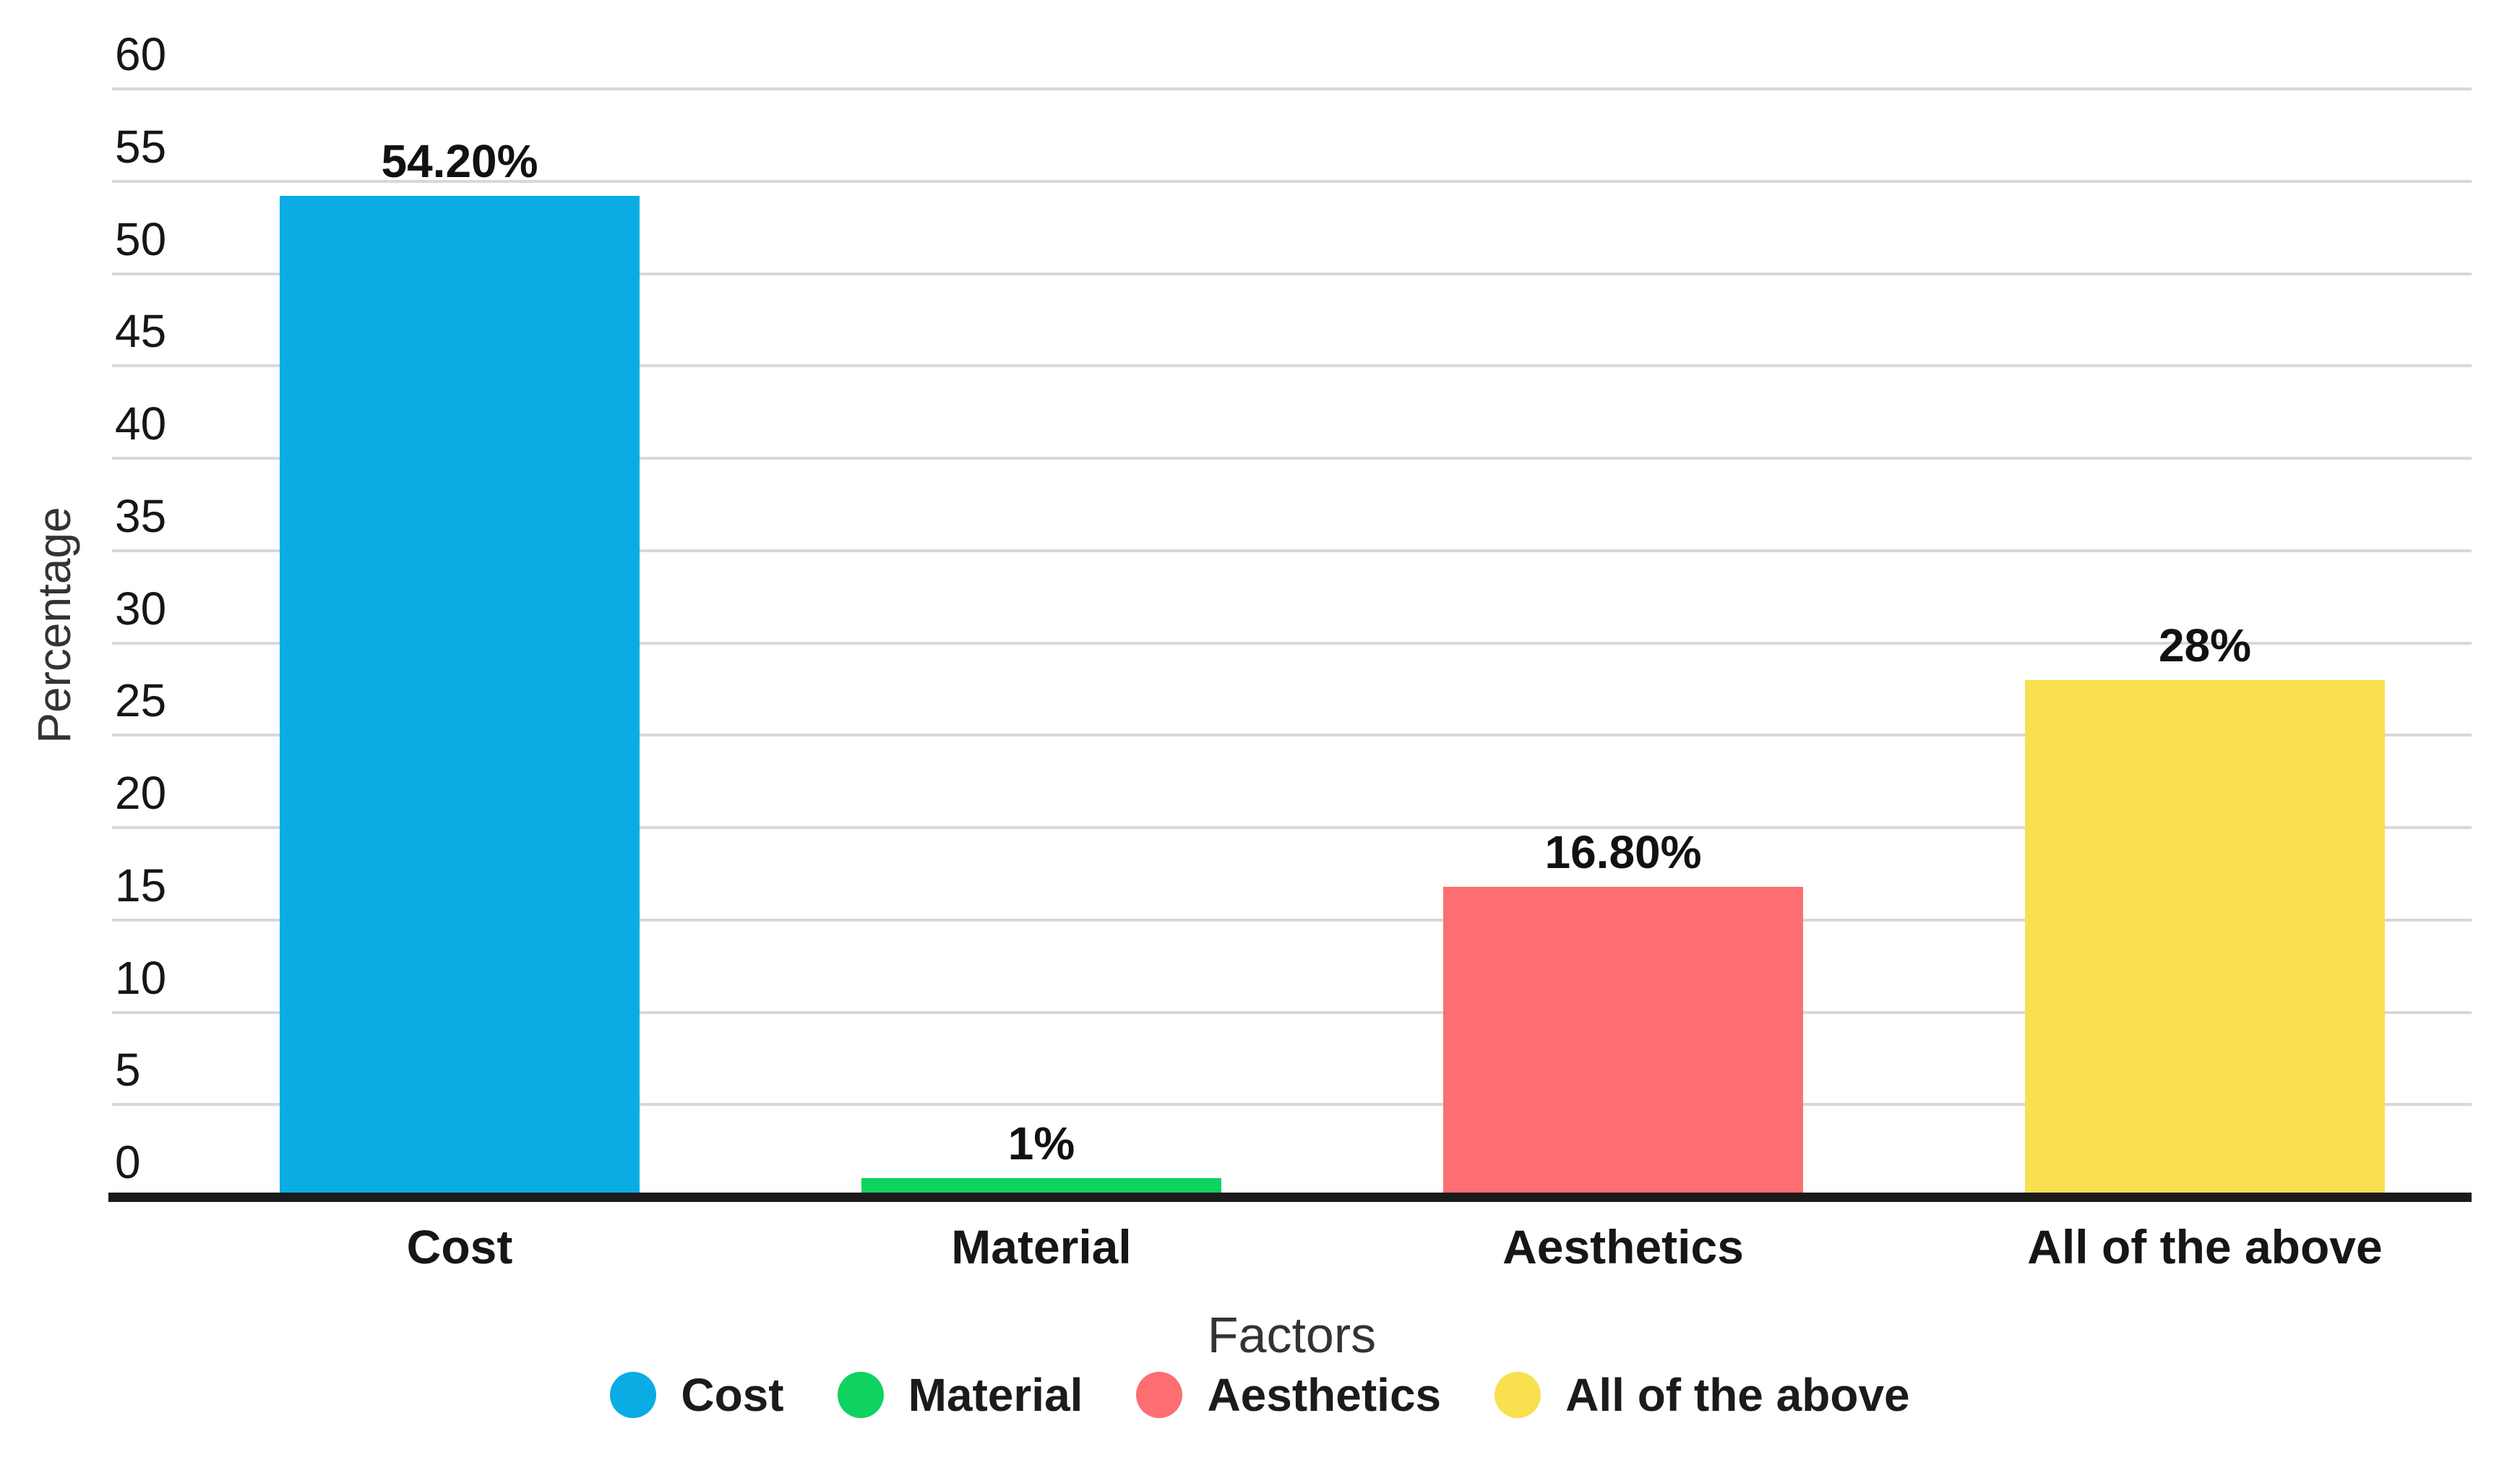  I want to click on x-category-label-cost: Cost, so click(459, 1247).